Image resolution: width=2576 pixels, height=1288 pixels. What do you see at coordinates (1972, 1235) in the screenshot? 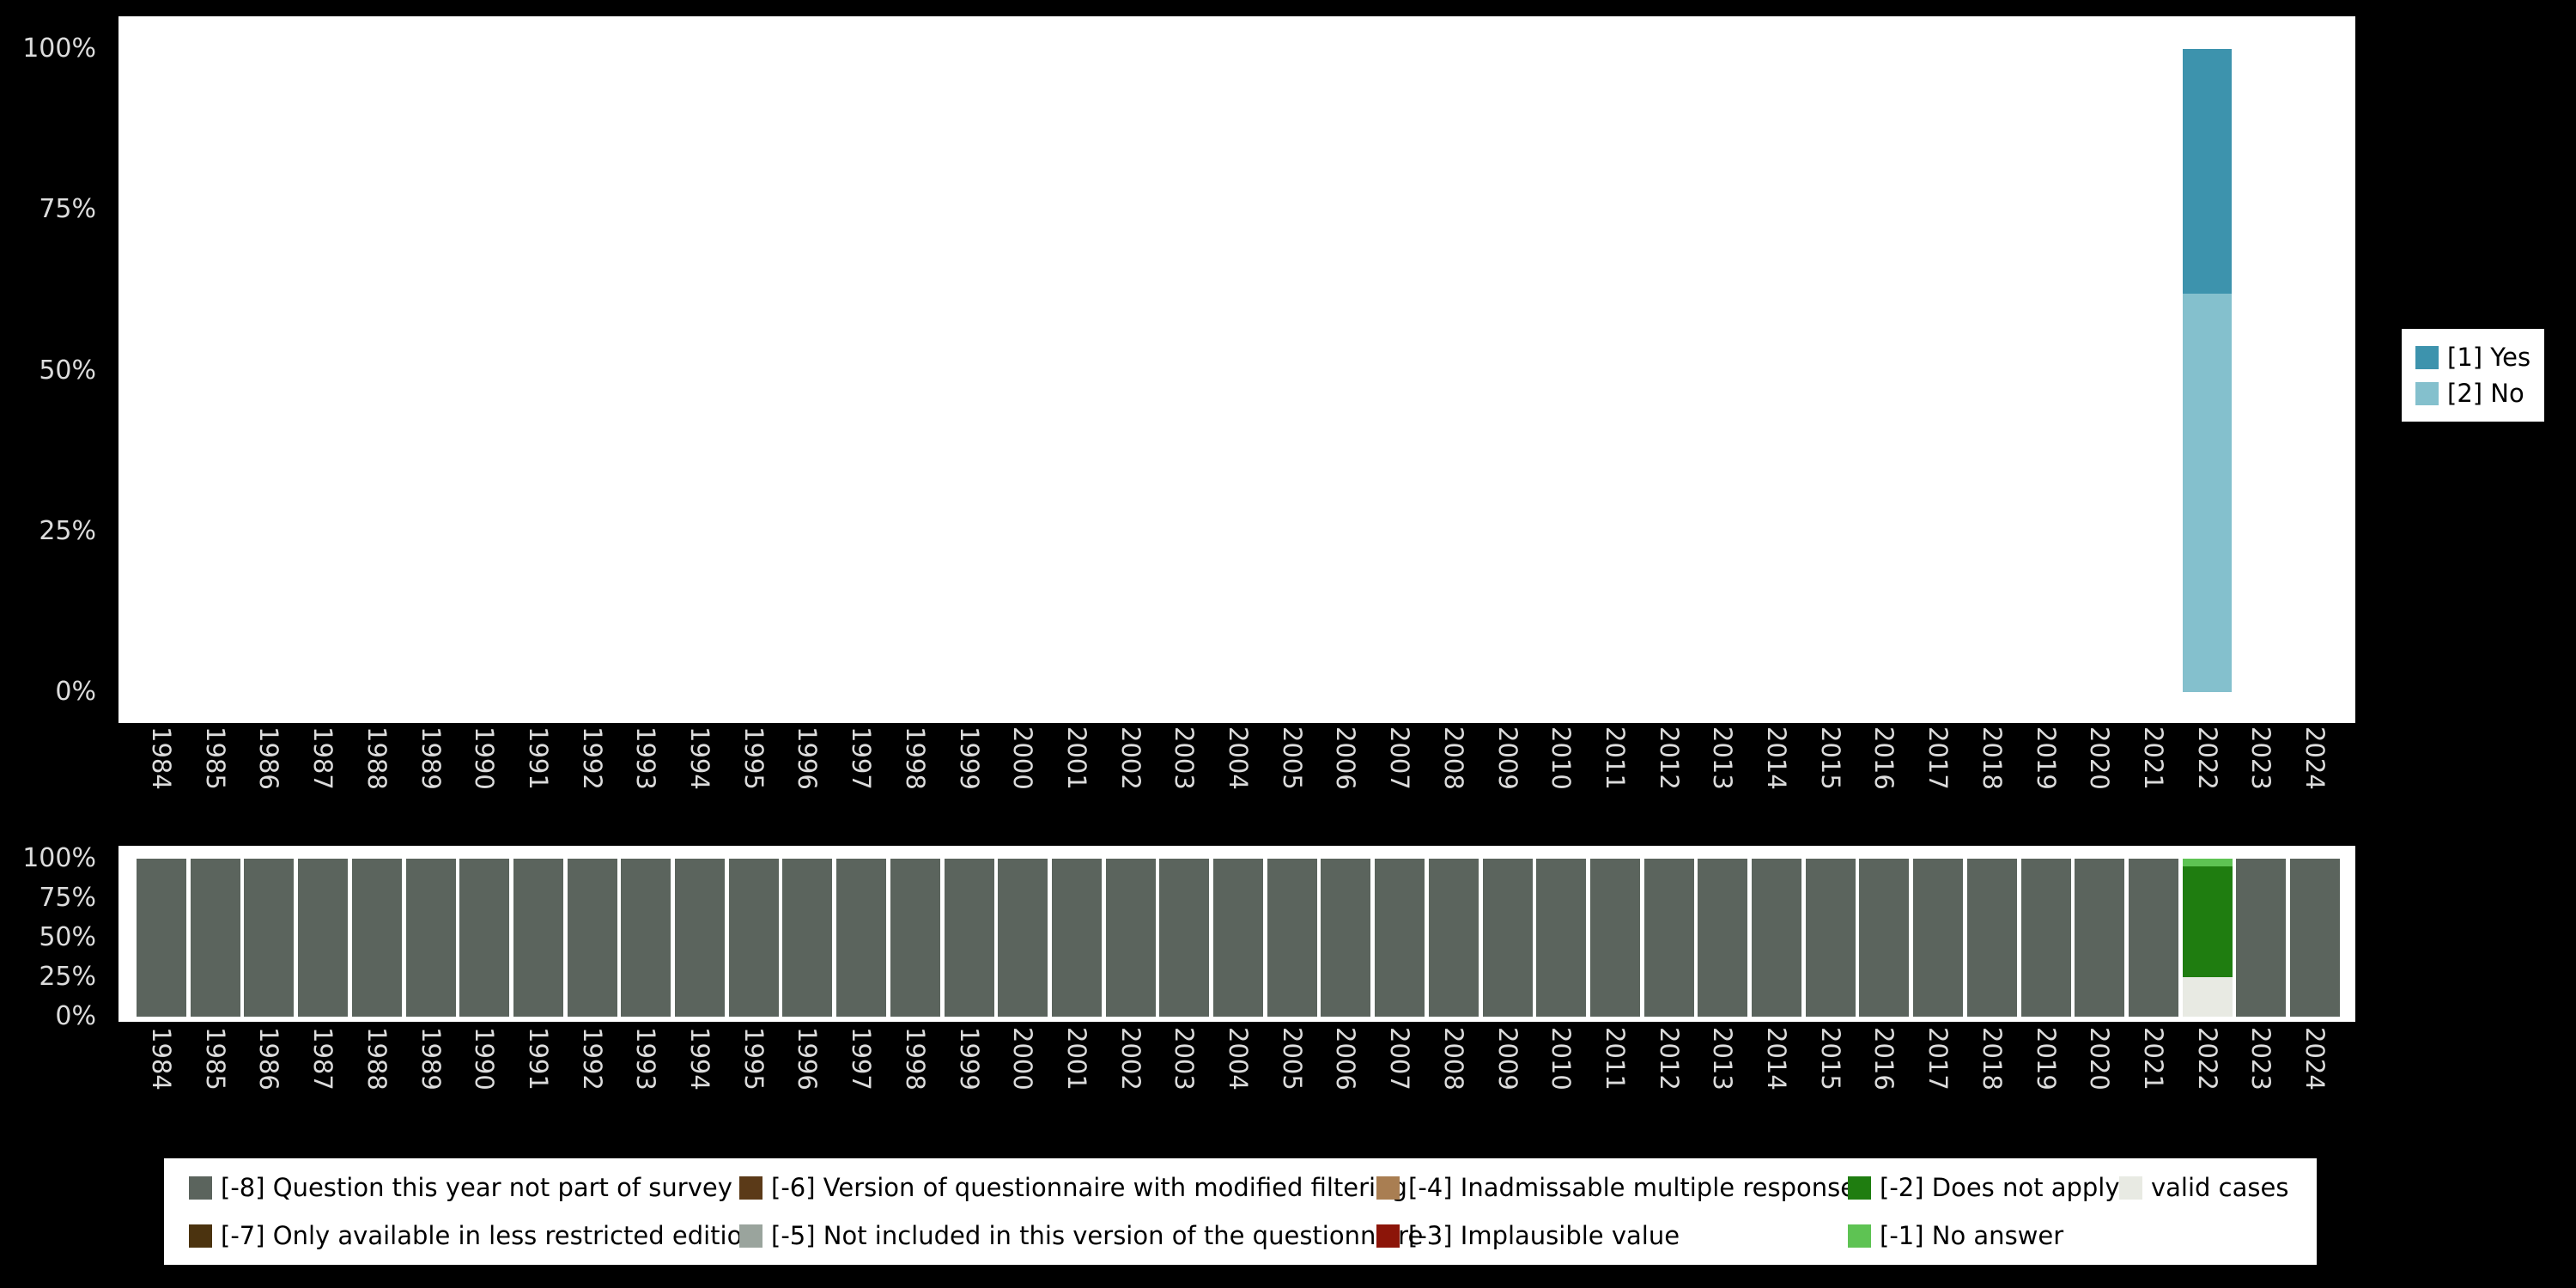
I see `legend-label-minus1: [-1] No answer` at bounding box center [1972, 1235].